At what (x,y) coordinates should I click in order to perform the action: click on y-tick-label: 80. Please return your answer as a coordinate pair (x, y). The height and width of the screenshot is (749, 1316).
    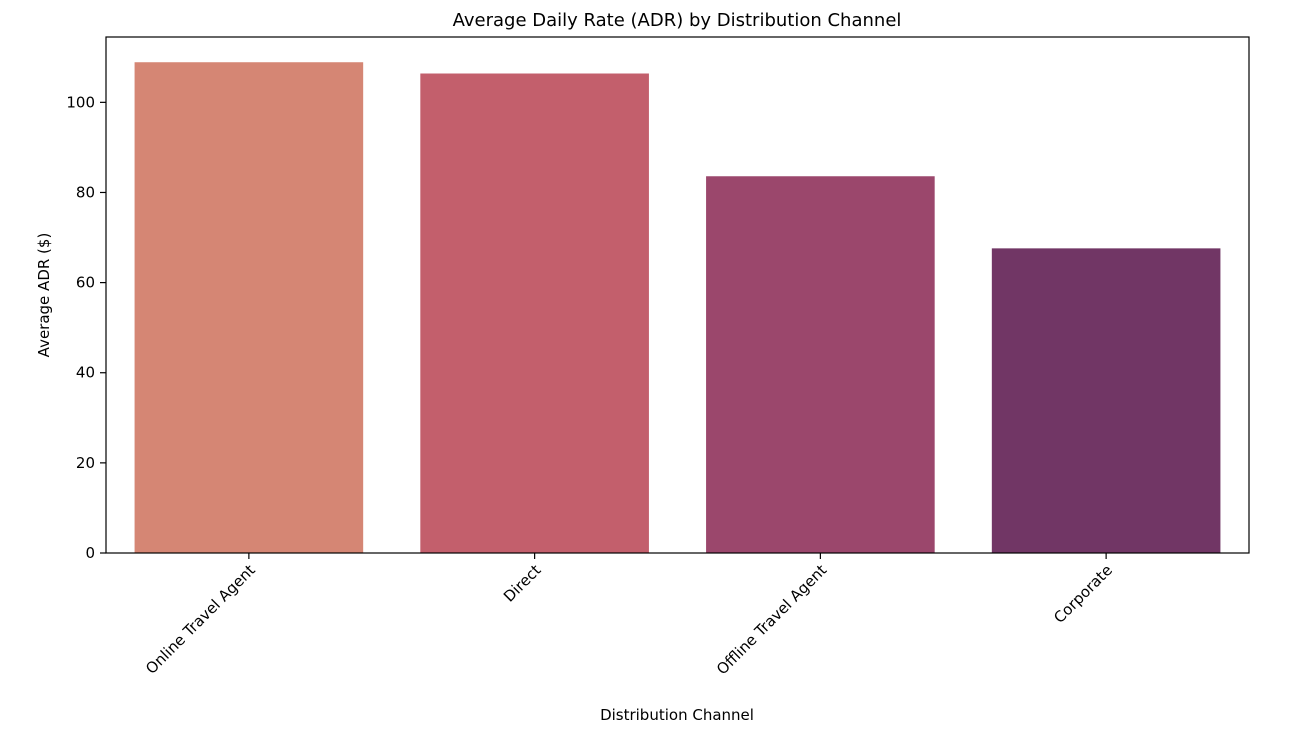
    Looking at the image, I should click on (85, 192).